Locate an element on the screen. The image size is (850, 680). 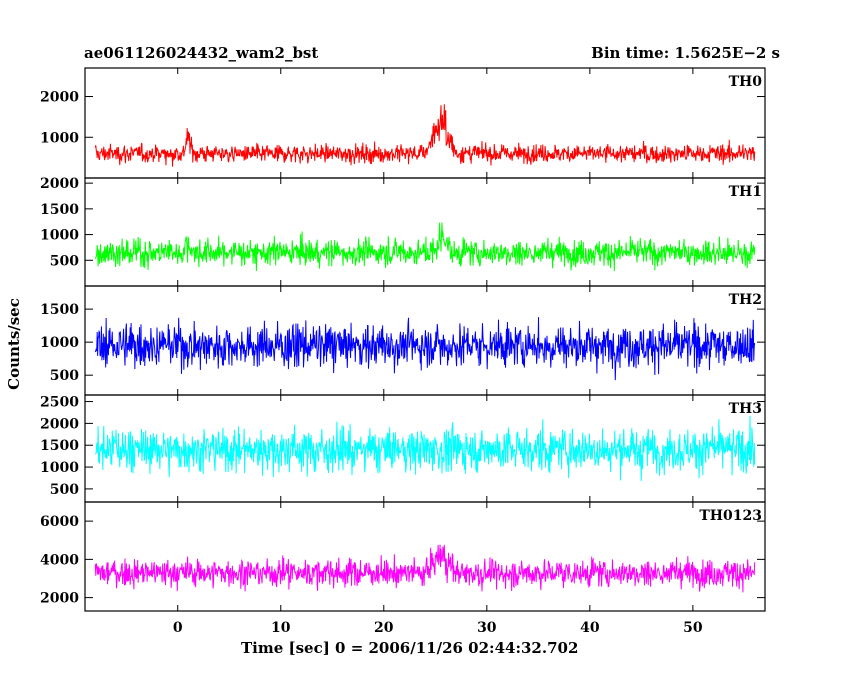
y-tick-label: 6000 is located at coordinates (59, 522).